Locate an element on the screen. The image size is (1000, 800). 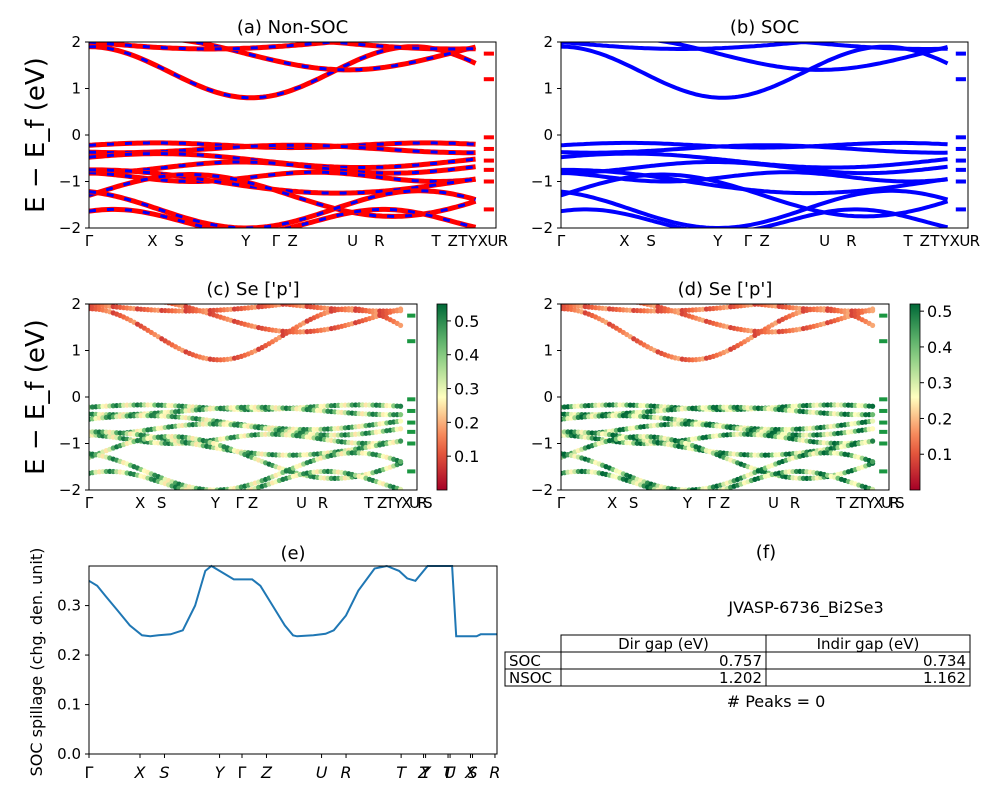
panel-title: (c) Se ['p'] is located at coordinates (252, 289).